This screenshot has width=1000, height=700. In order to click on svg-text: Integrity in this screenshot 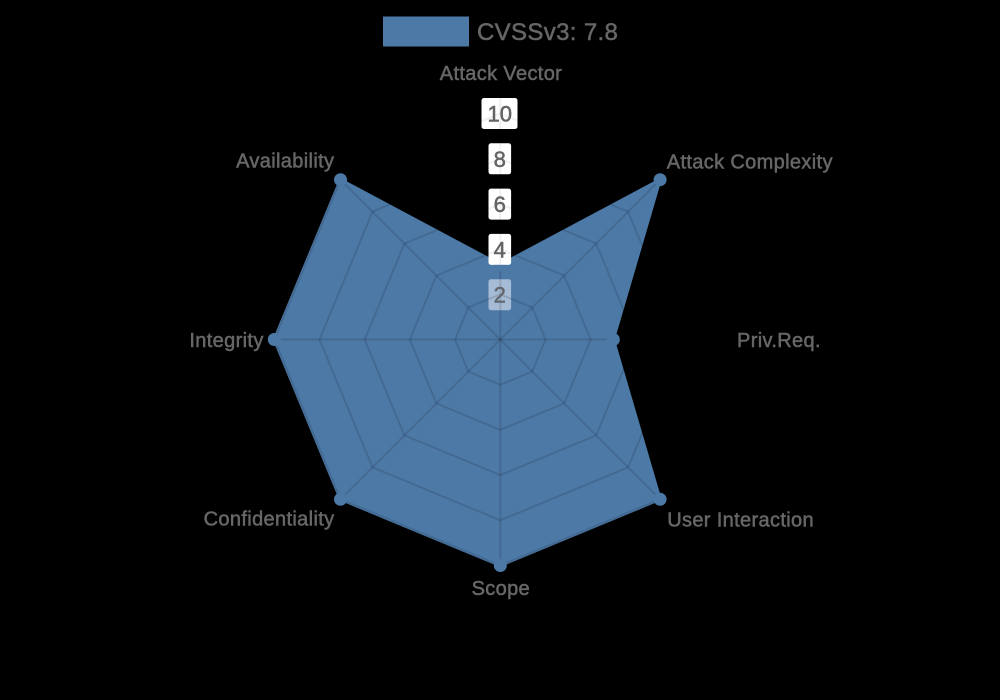, I will do `click(226, 341)`.